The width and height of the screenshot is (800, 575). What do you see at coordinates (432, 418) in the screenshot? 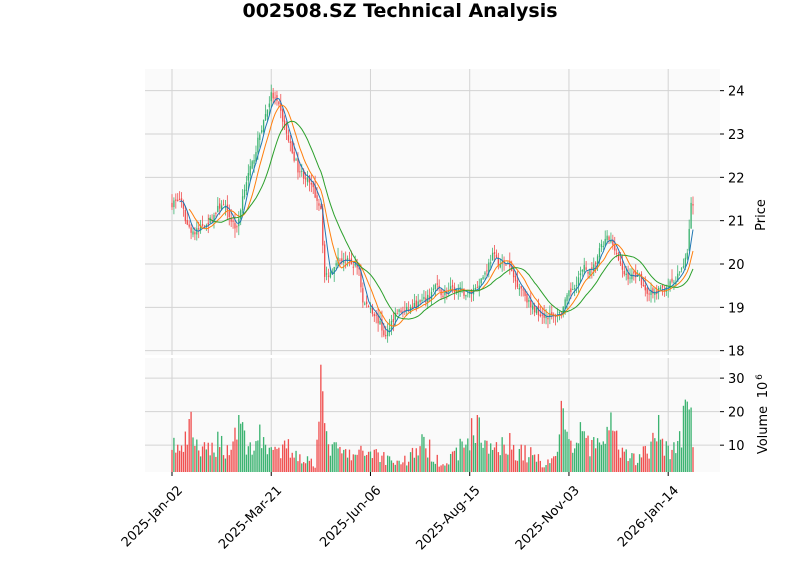
I see `volume-bars` at bounding box center [432, 418].